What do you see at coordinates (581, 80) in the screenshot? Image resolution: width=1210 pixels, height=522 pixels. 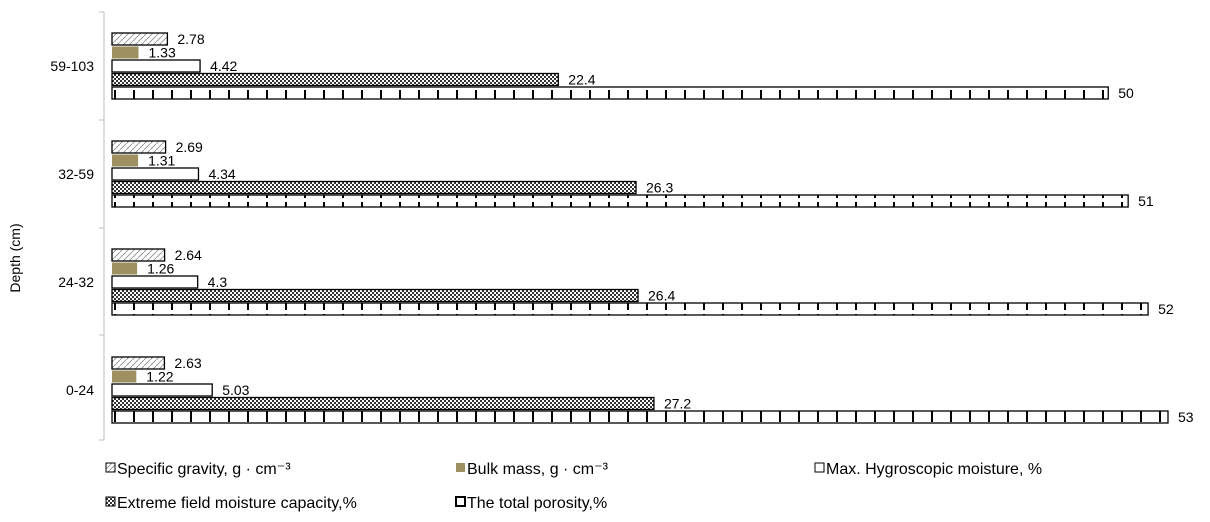 I see `data-label: 22.4` at bounding box center [581, 80].